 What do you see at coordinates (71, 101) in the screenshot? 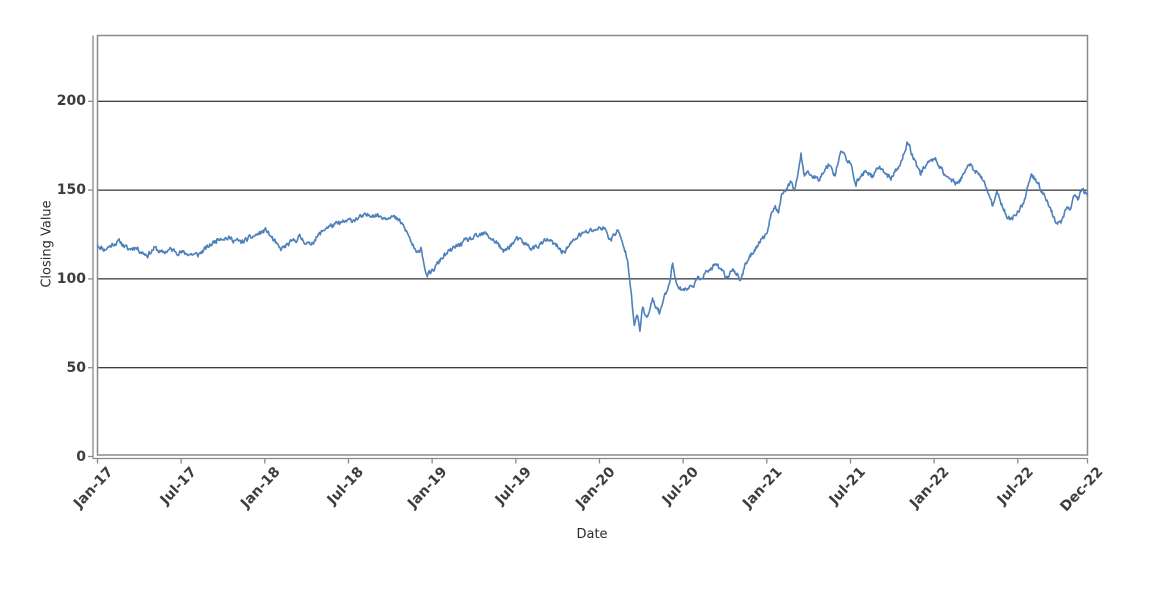
I see `y-tick-label: 200` at bounding box center [71, 101].